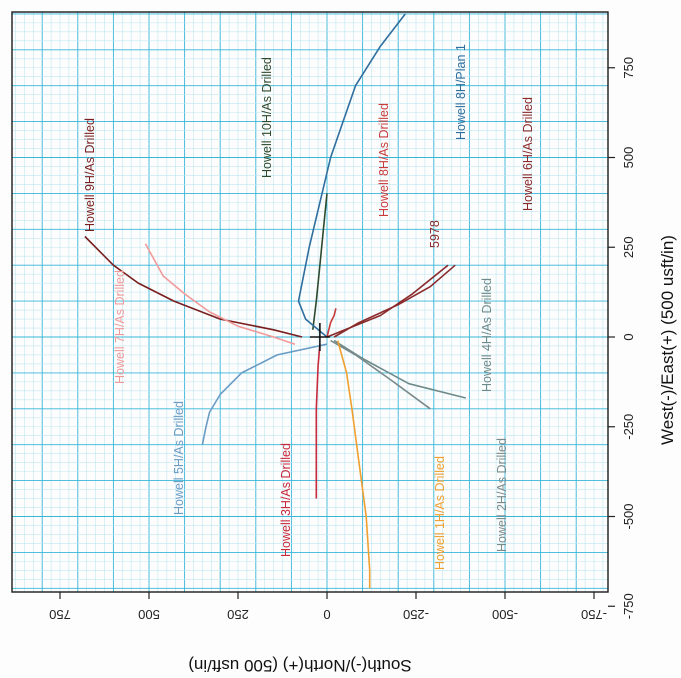  What do you see at coordinates (384, 160) in the screenshot?
I see `label-well-8h: Howell 8H/As Drilled` at bounding box center [384, 160].